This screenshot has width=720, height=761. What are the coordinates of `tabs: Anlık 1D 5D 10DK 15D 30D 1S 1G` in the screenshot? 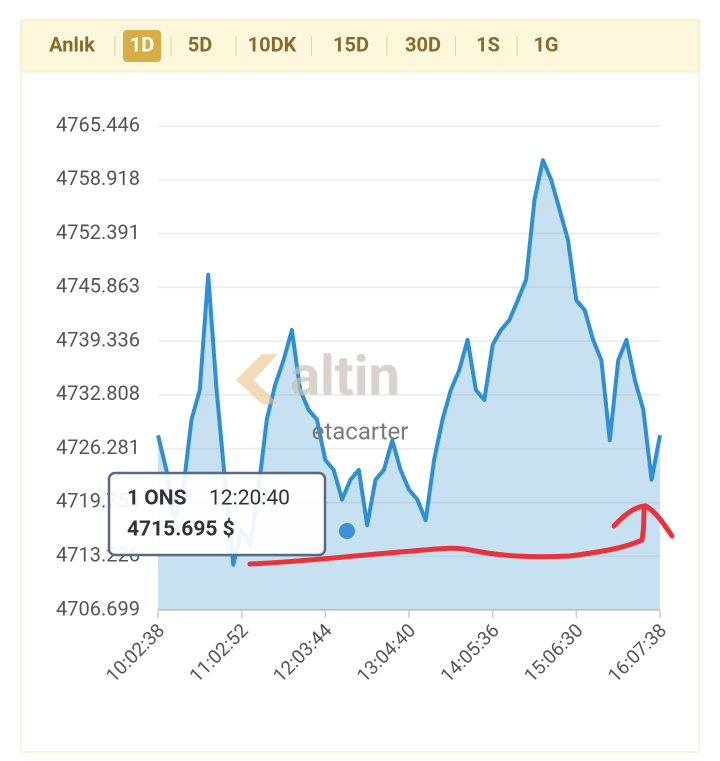 It's located at (304, 46).